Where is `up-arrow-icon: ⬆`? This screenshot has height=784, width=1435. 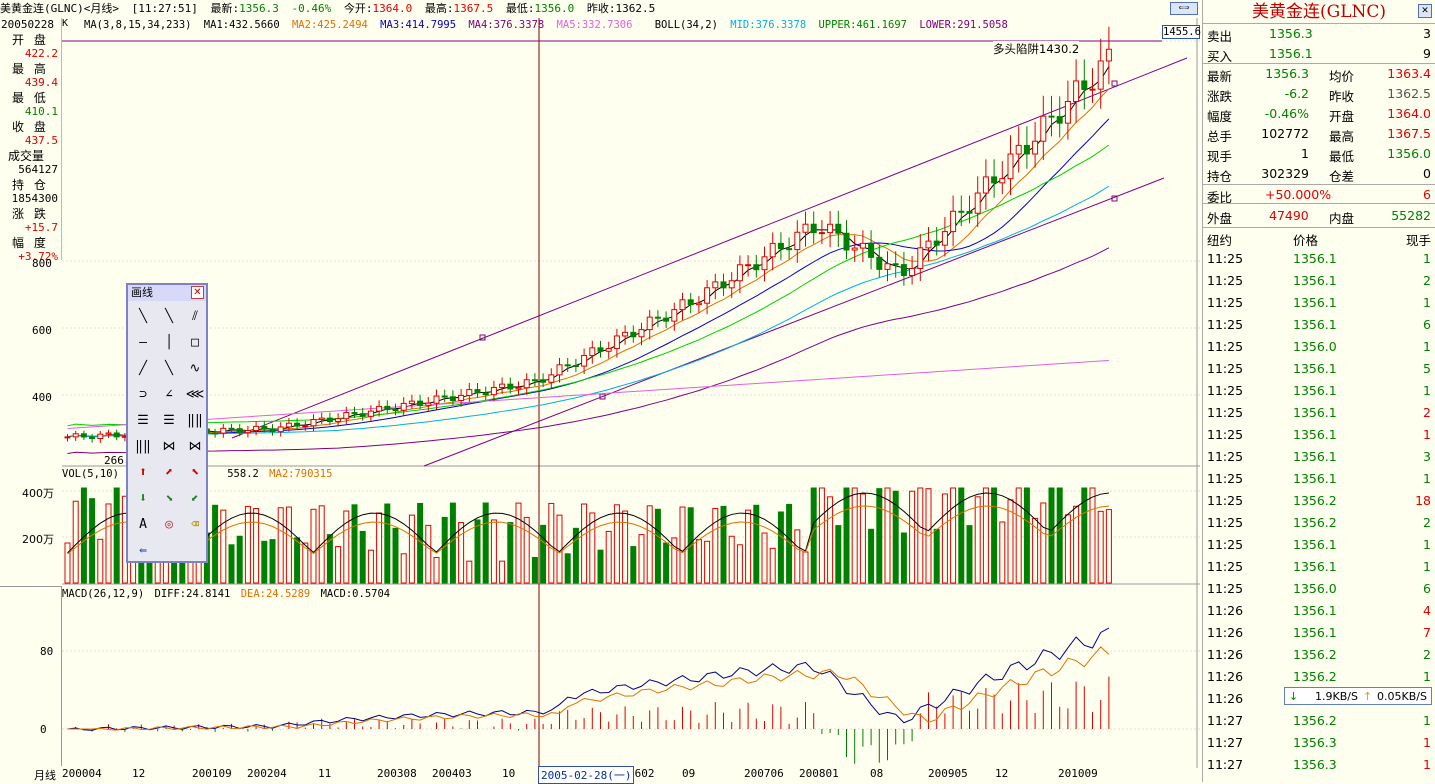
up-arrow-icon: ⬆ is located at coordinates (143, 472).